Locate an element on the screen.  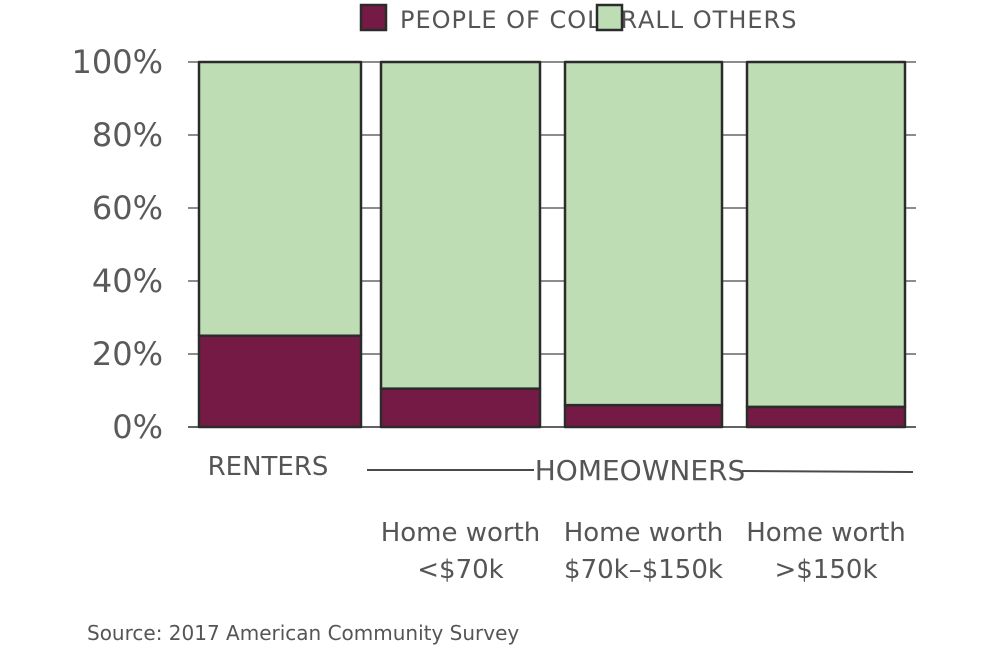
y-tick-label: 0% is located at coordinates (137, 427).